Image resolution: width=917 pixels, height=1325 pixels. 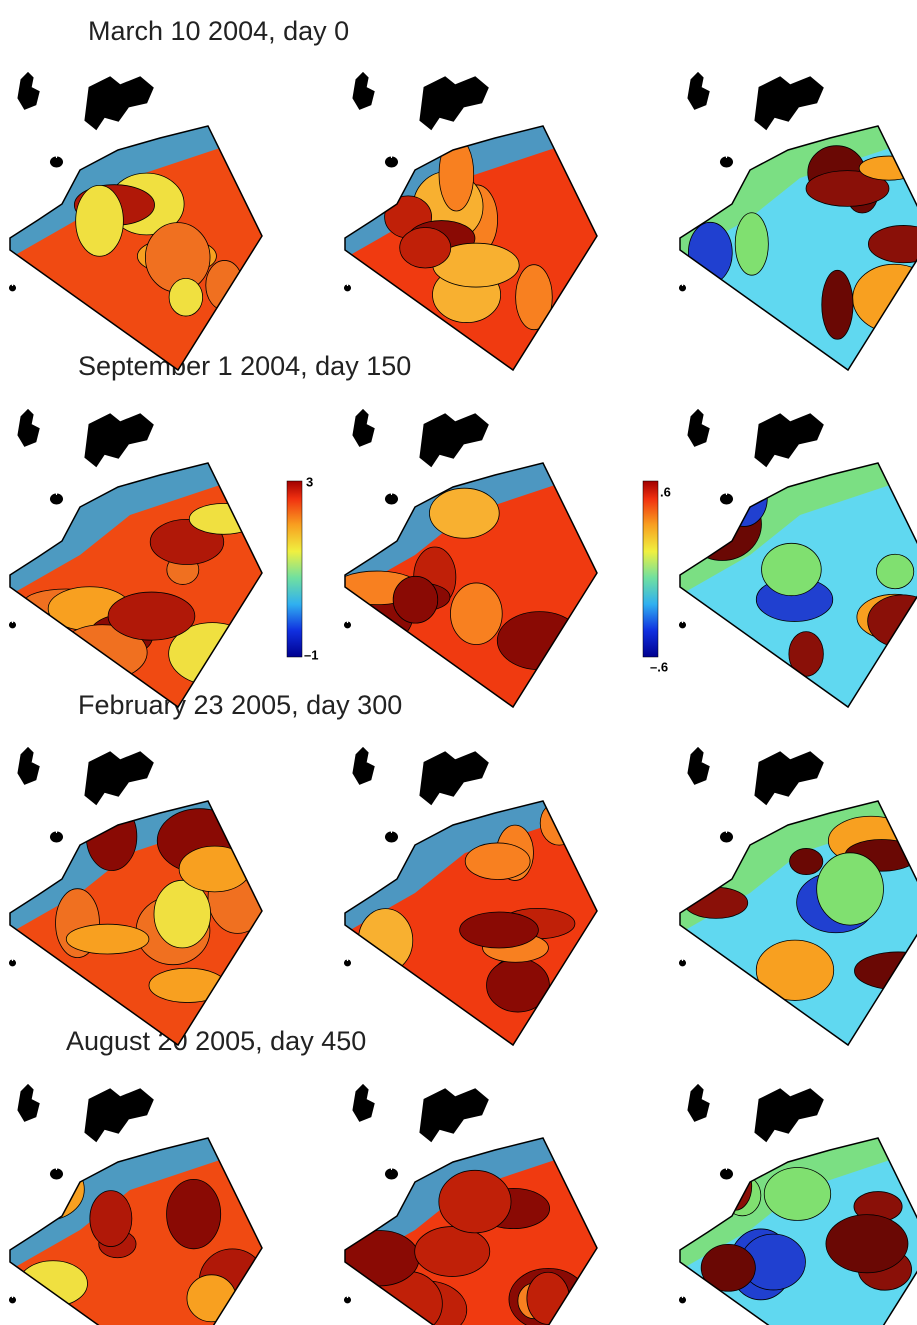 I want to click on row-title: February 23 2005, day 300, so click(x=240, y=705).